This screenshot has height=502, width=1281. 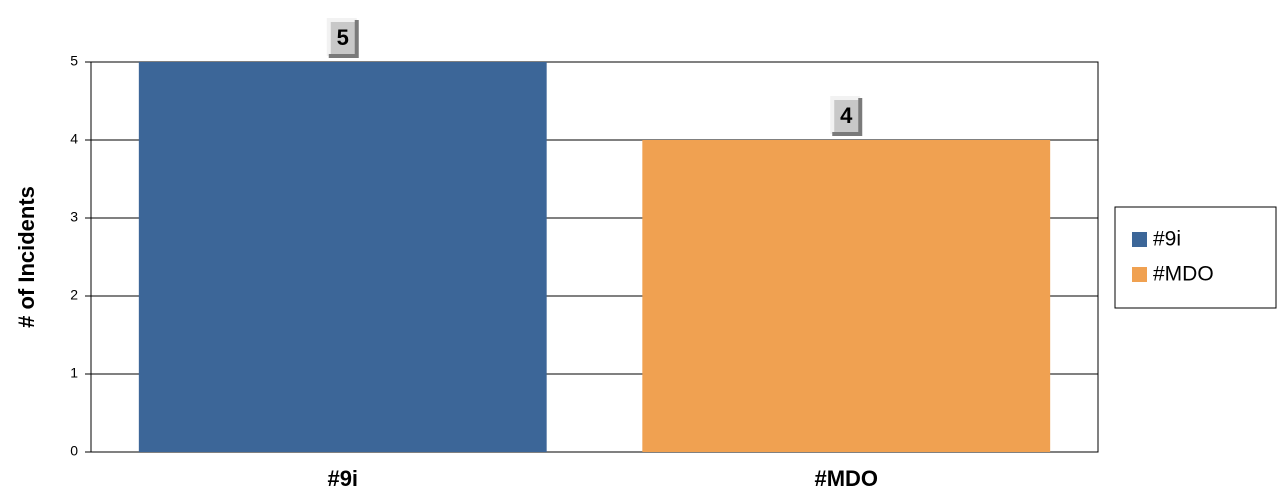 I want to click on y-tick-label: 2, so click(x=74, y=295).